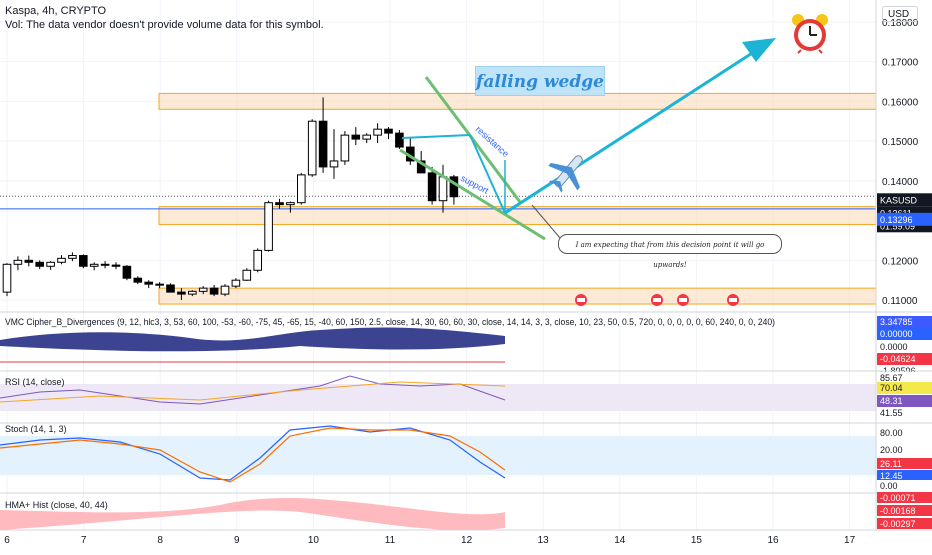  What do you see at coordinates (56, 505) in the screenshot?
I see `hma-title: HMA+ Hist (close, 40, 44)` at bounding box center [56, 505].